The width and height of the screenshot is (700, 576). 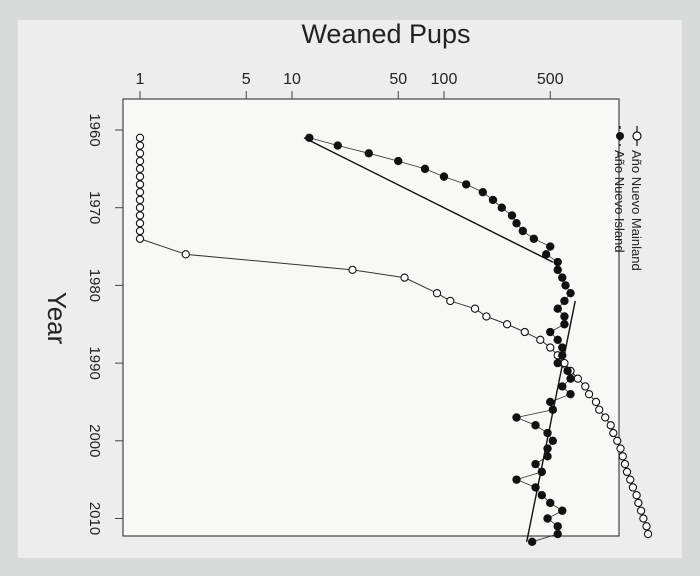 What do you see at coordinates (94, 440) in the screenshot?
I see `y-tick-label: 2000` at bounding box center [94, 440].